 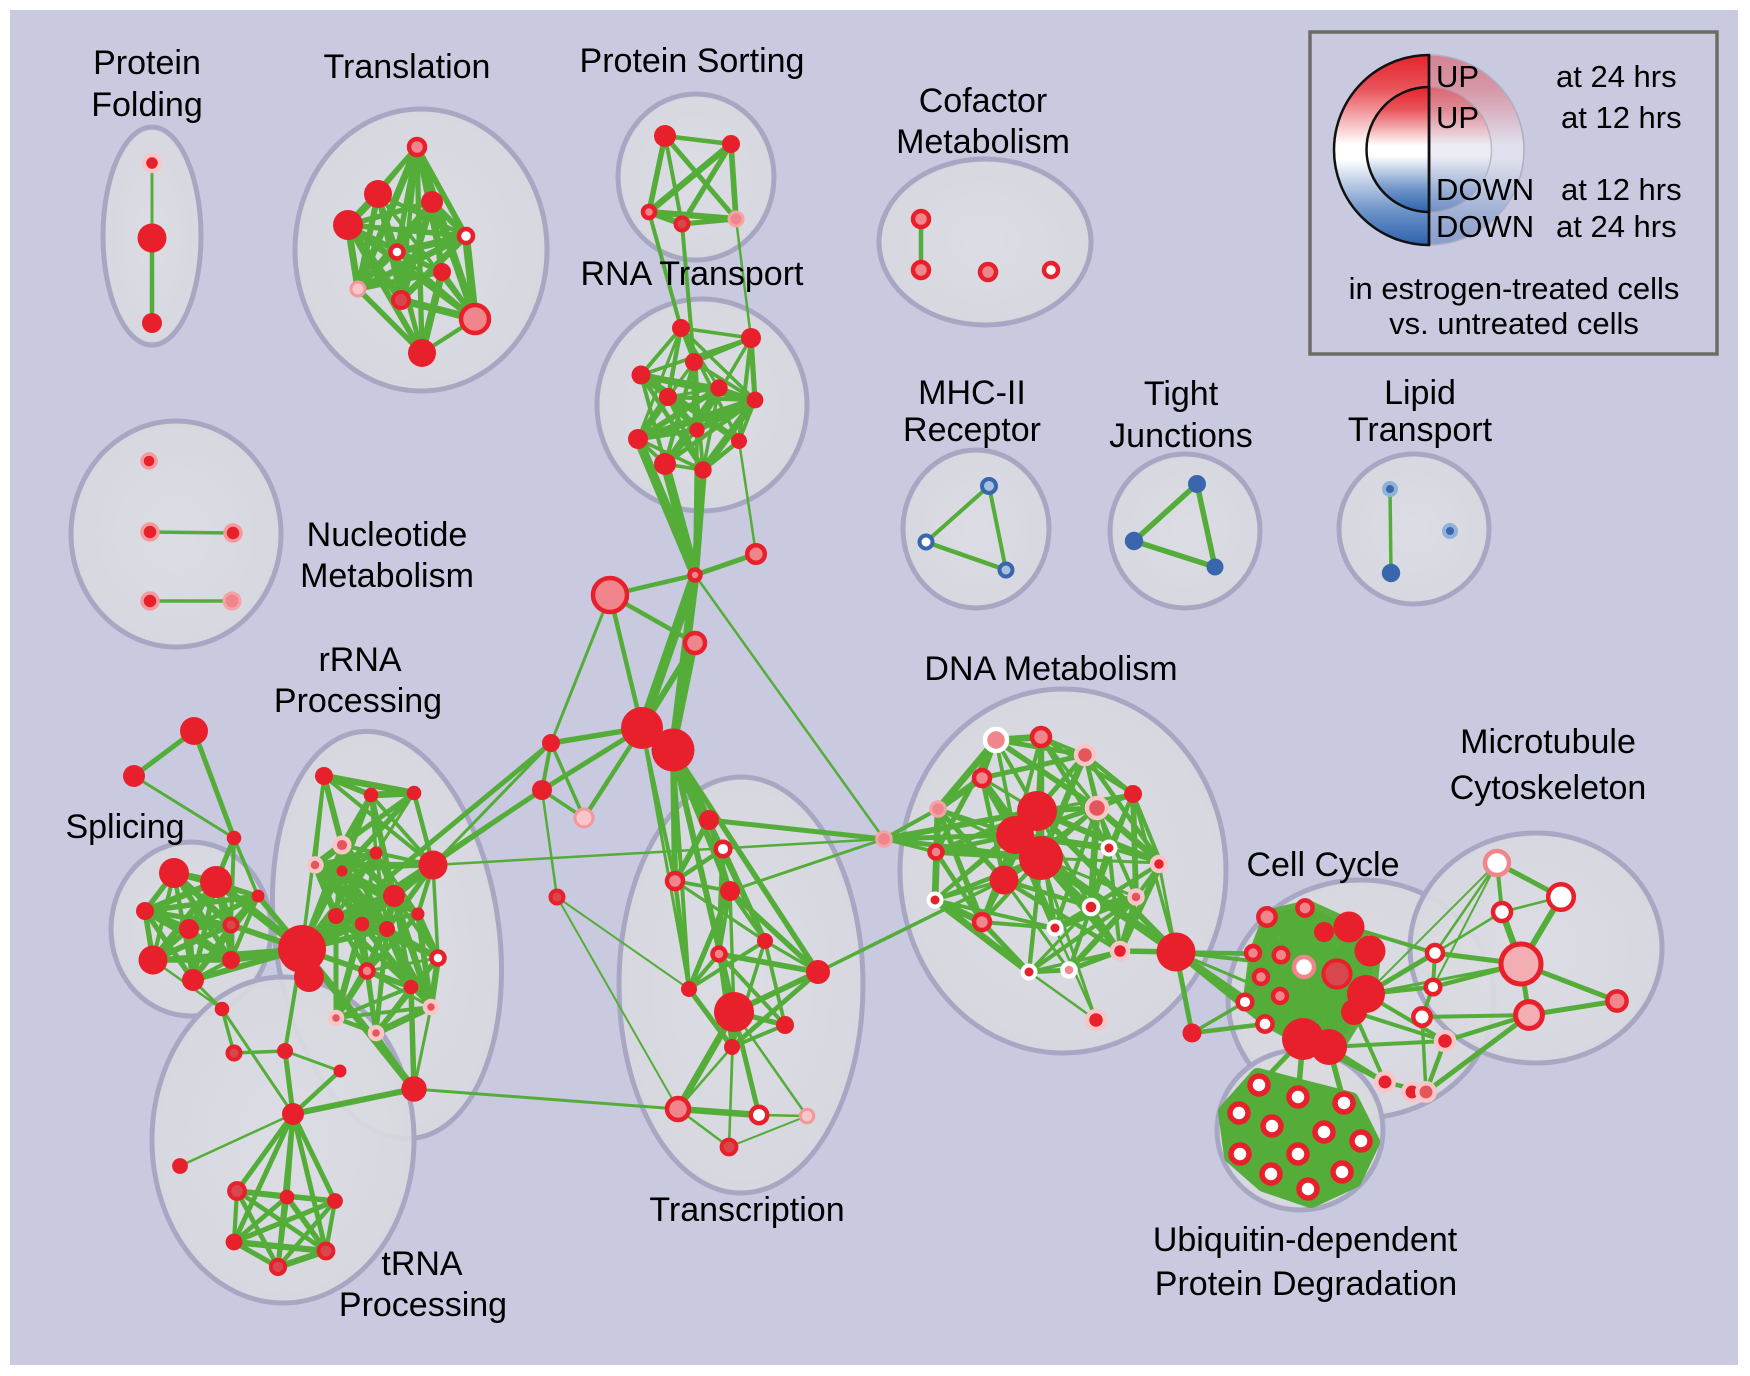 I want to click on svg-text: Protein Degradation, so click(x=1306, y=1284).